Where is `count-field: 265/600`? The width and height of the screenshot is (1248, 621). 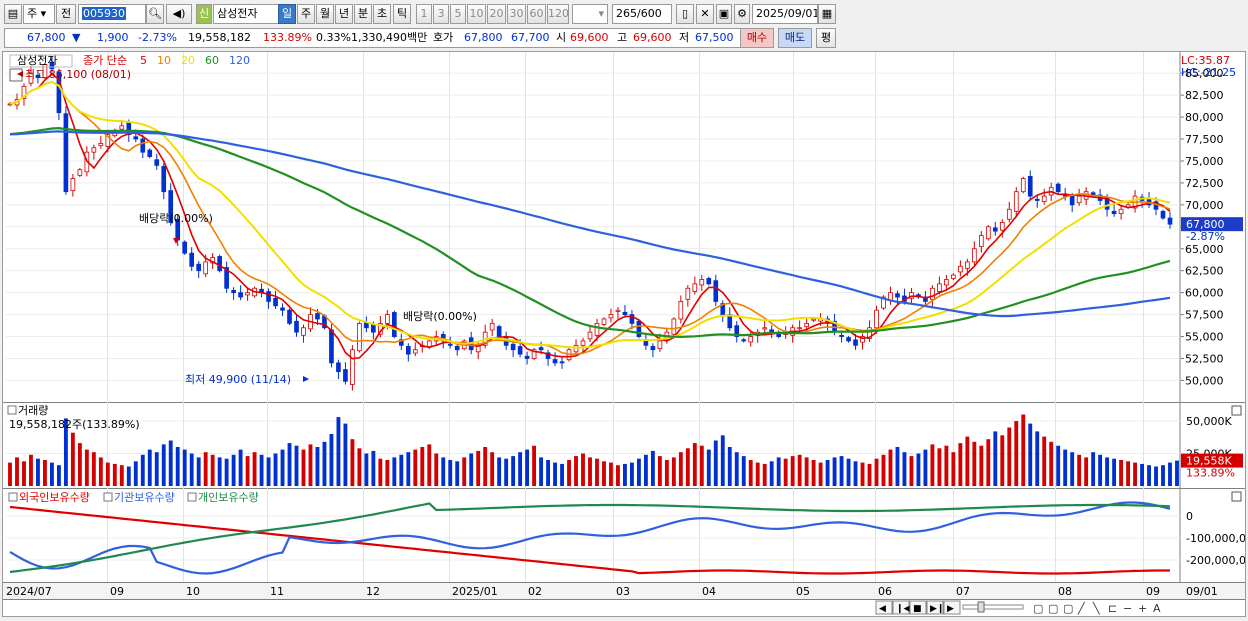 count-field: 265/600 is located at coordinates (642, 14).